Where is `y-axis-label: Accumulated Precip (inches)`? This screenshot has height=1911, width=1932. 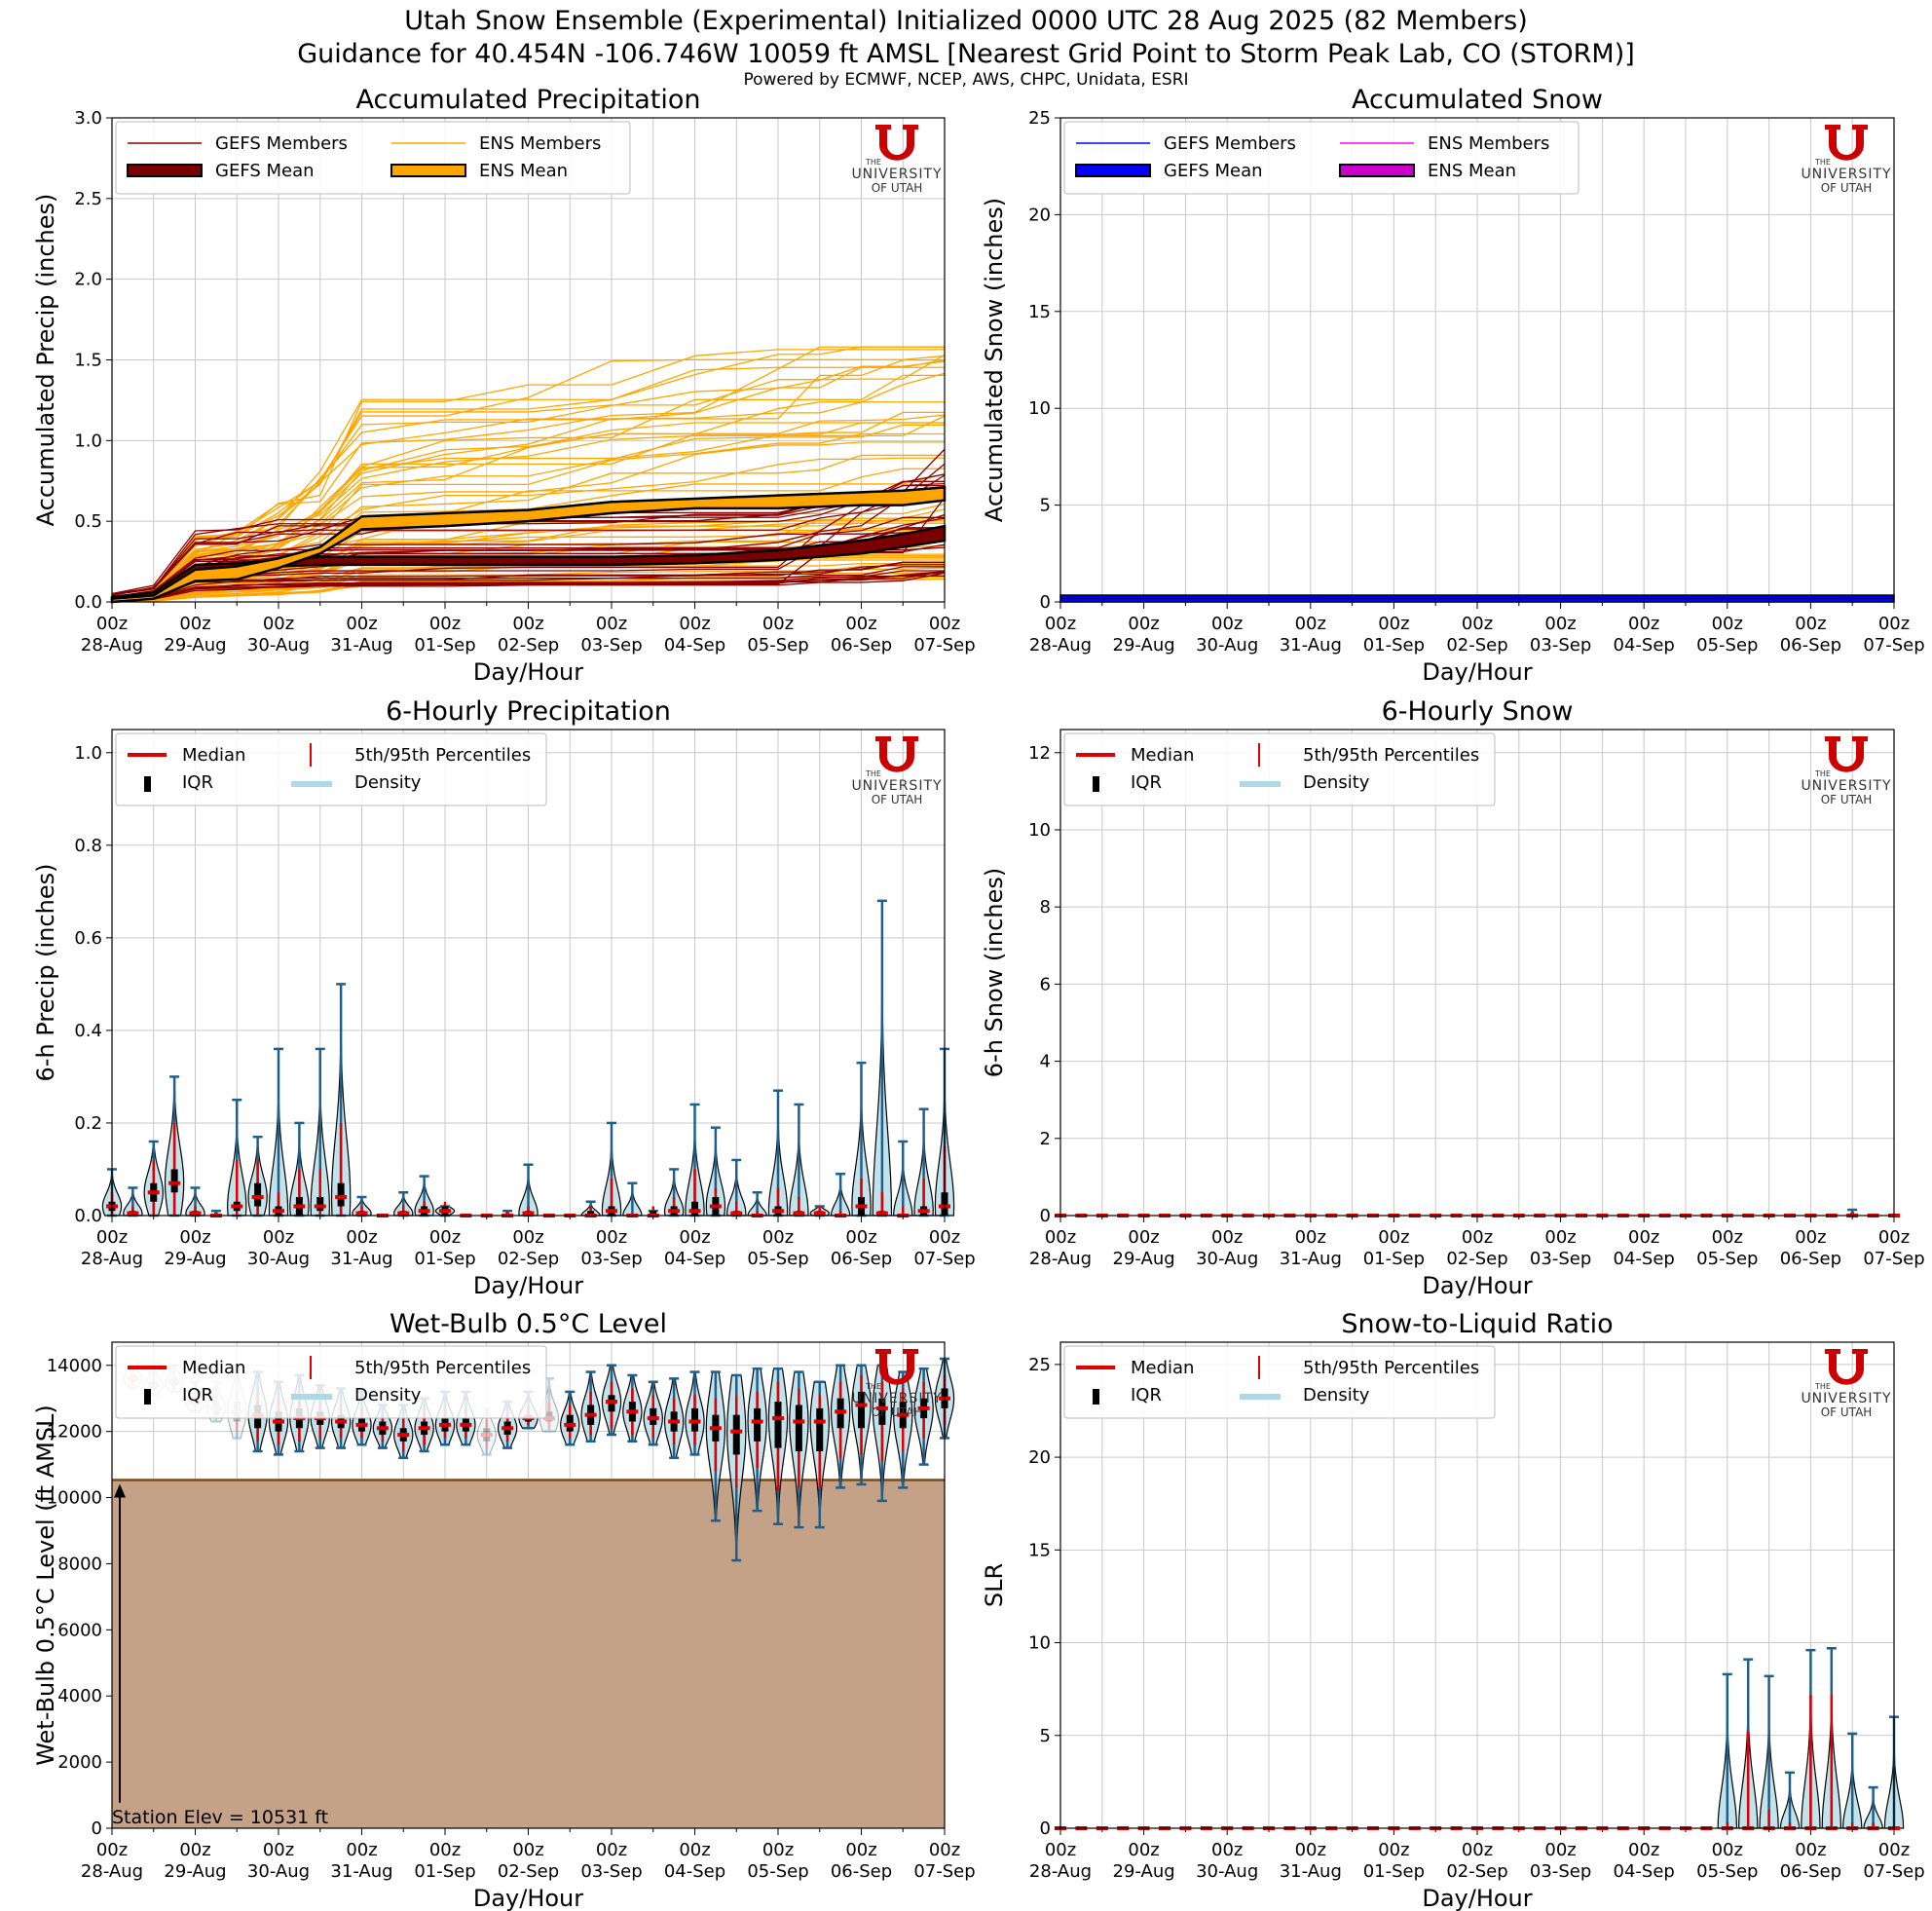 y-axis-label: Accumulated Precip (inches) is located at coordinates (45, 360).